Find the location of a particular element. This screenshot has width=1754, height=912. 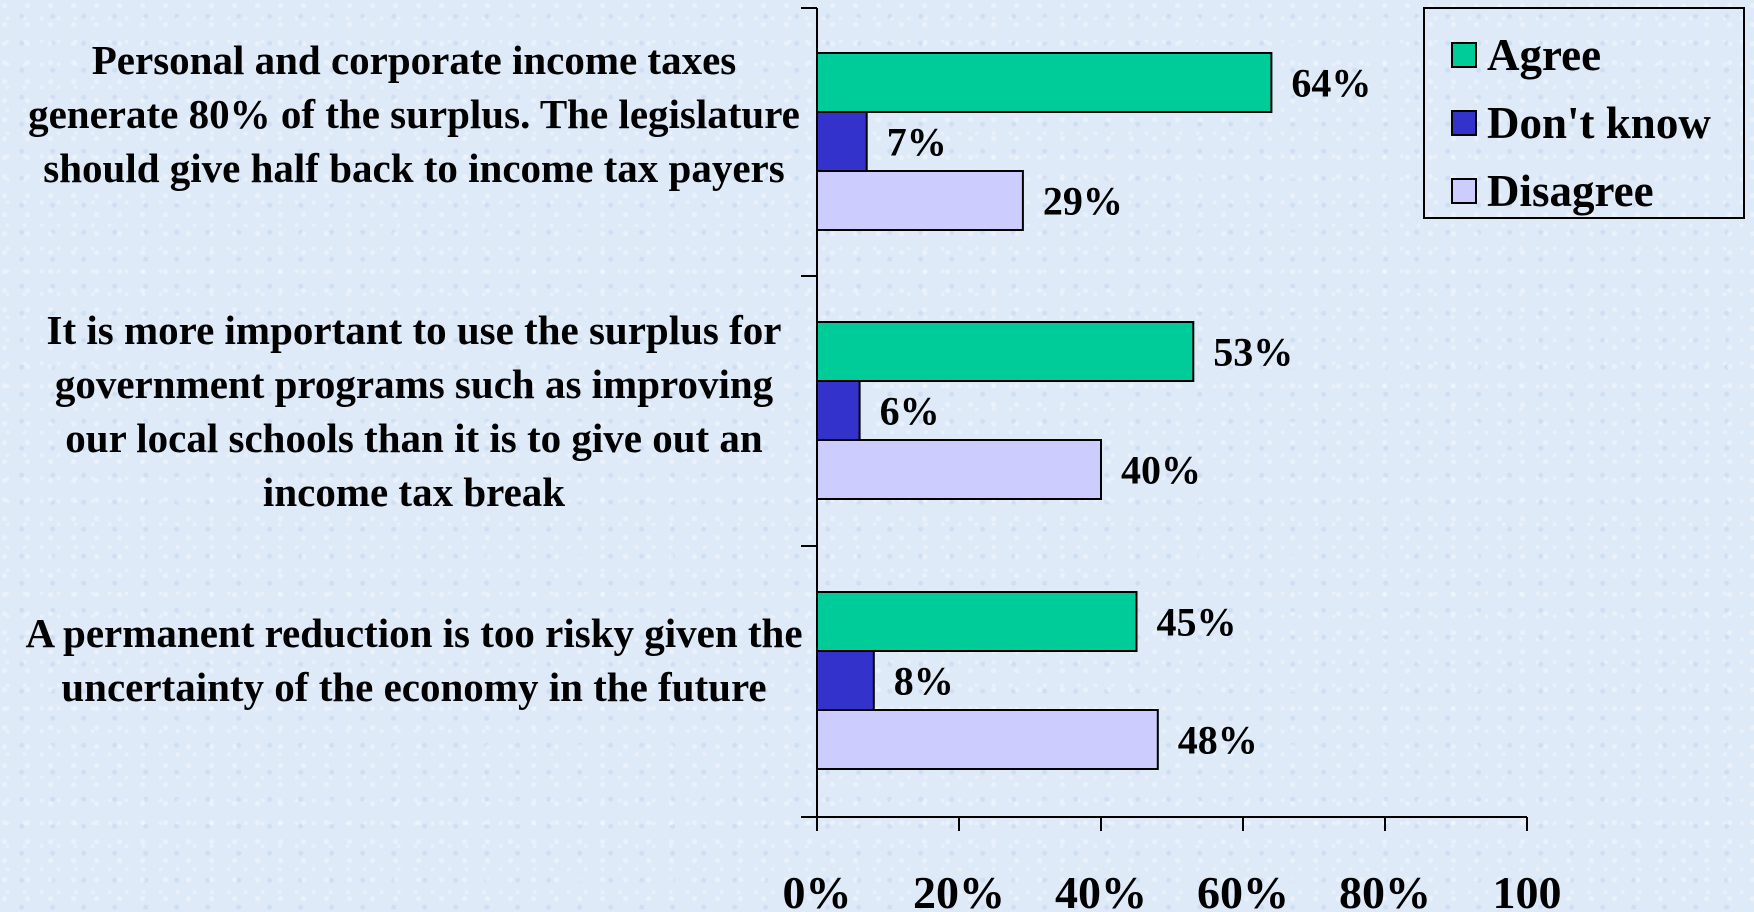

legend-item-agree: Agree is located at coordinates (1526, 55).